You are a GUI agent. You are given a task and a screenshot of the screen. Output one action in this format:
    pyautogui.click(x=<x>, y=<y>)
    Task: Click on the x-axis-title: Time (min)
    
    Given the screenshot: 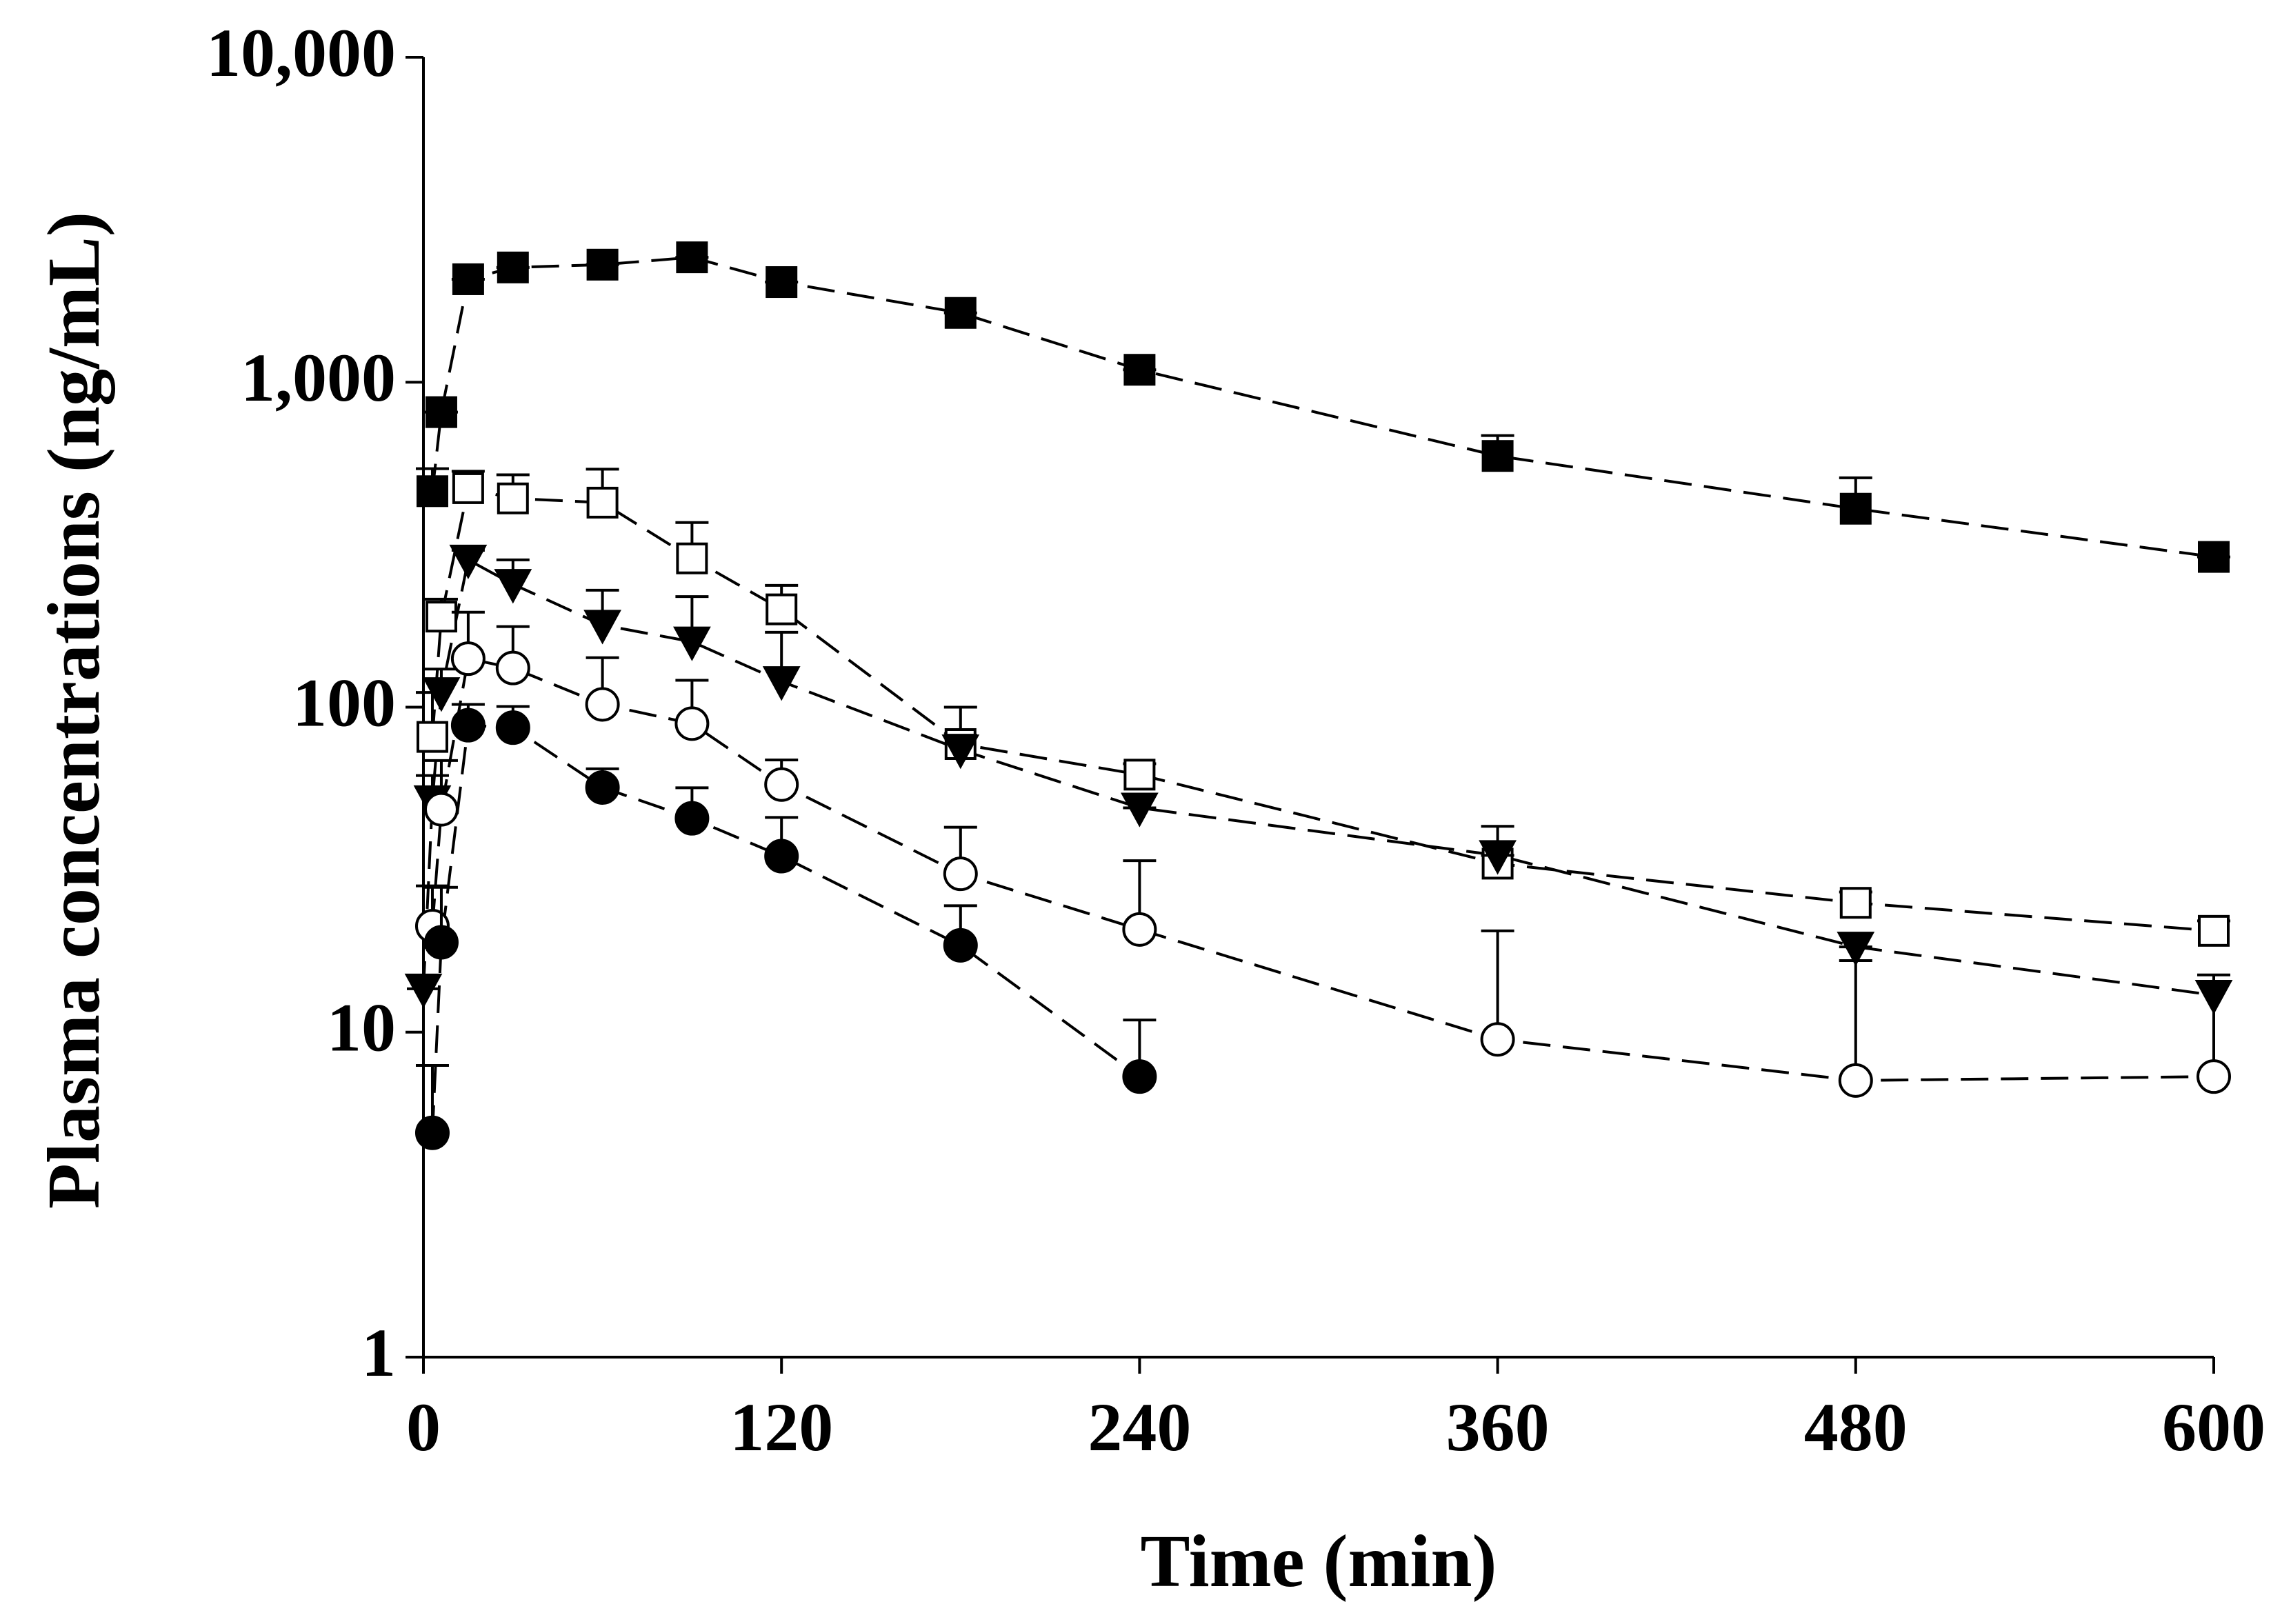 What is the action you would take?
    pyautogui.click(x=1319, y=1562)
    